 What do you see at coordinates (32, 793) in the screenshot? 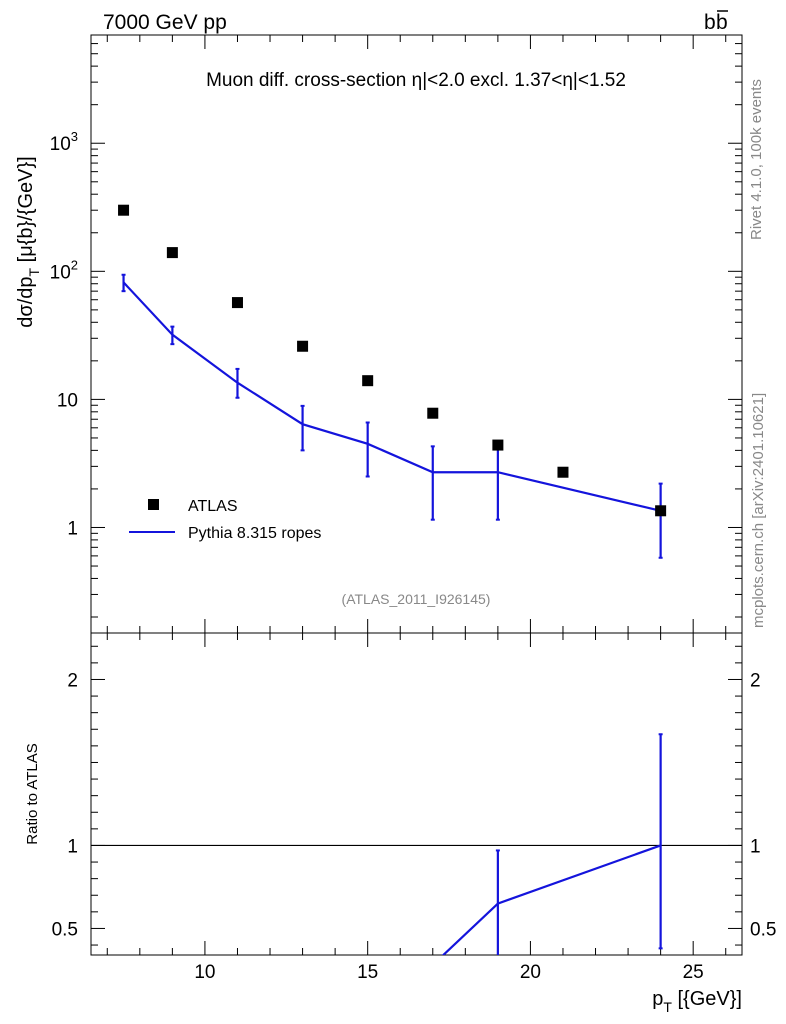
I see `ratio-y-axis-label: Ratio to ATLAS` at bounding box center [32, 793].